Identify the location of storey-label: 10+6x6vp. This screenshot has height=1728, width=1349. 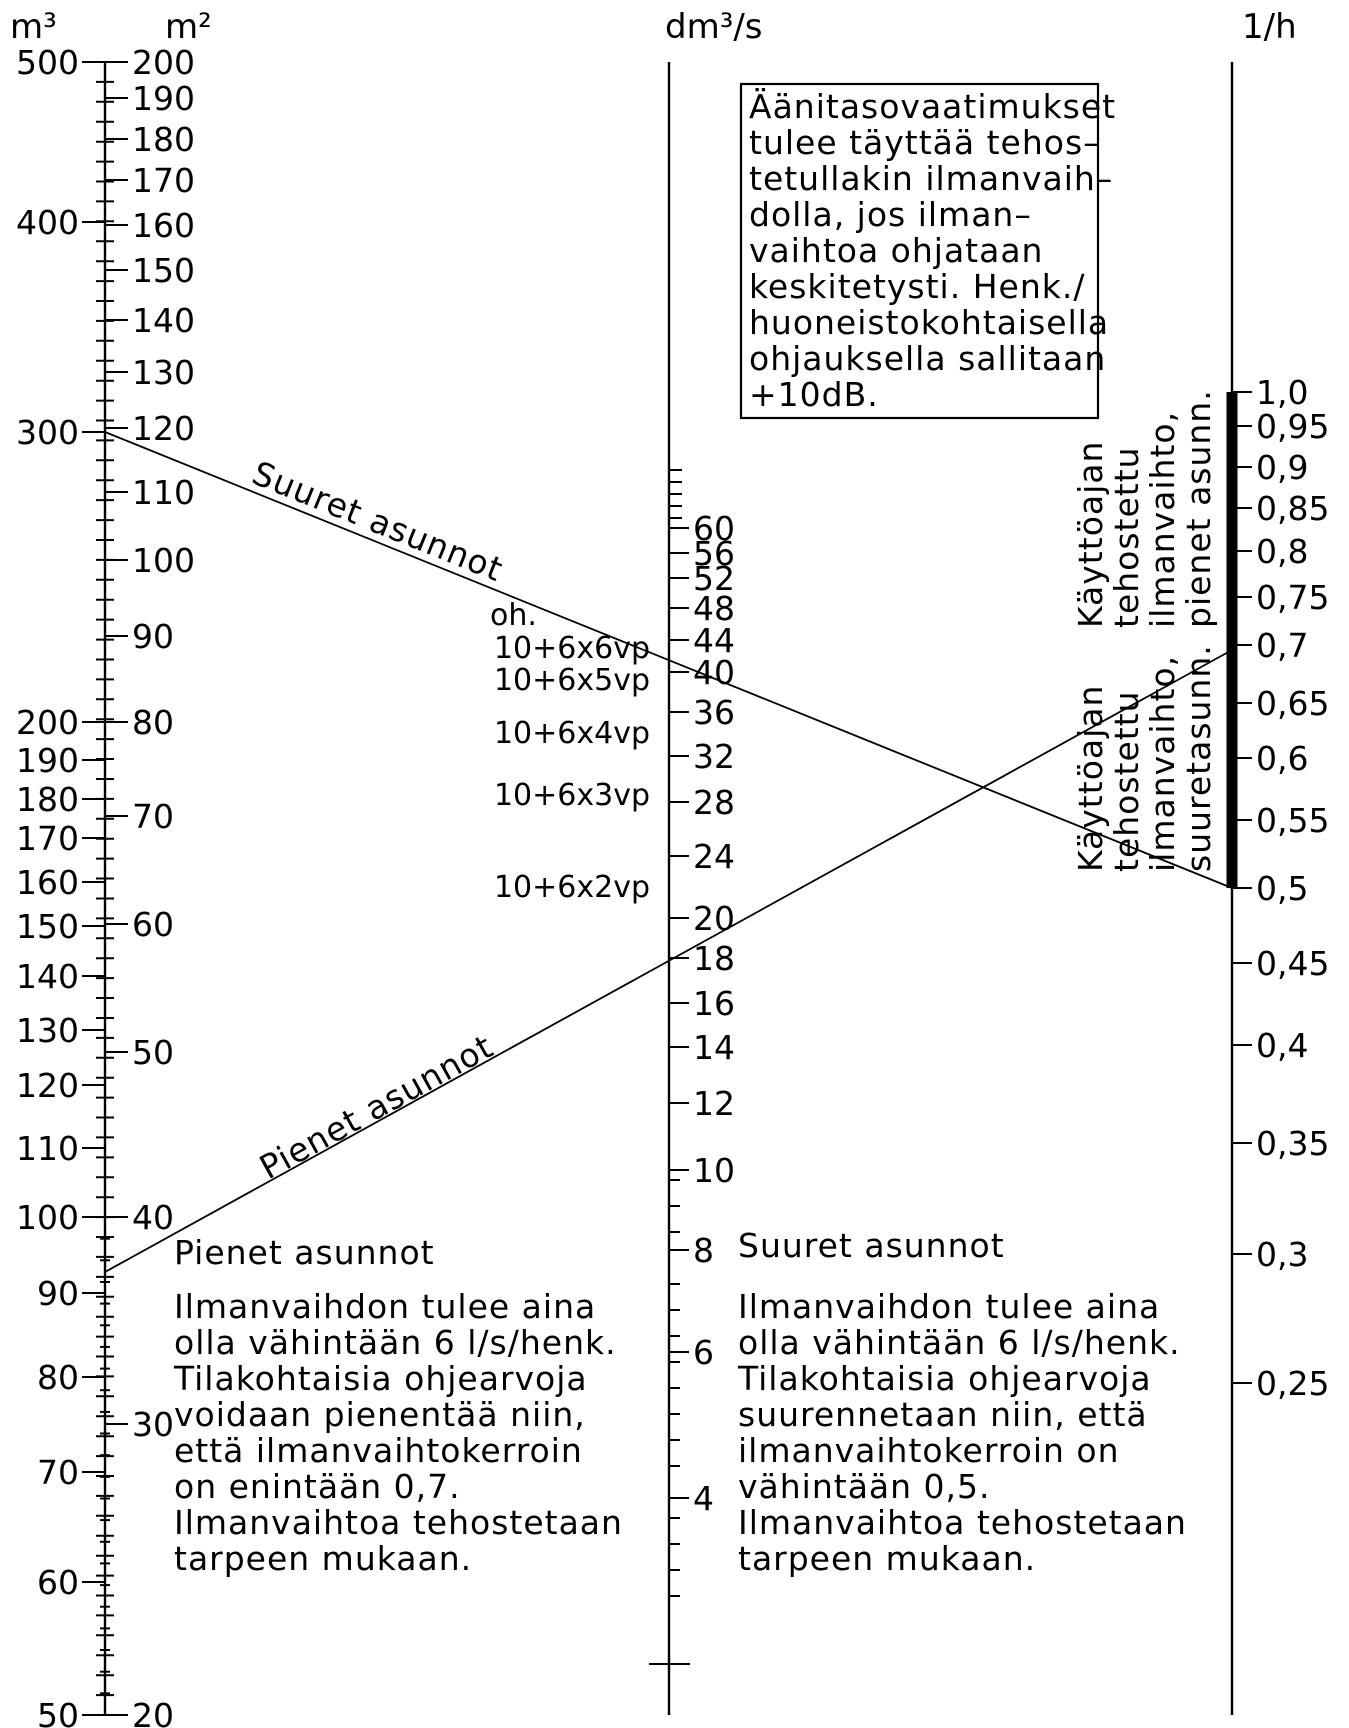
(572, 648).